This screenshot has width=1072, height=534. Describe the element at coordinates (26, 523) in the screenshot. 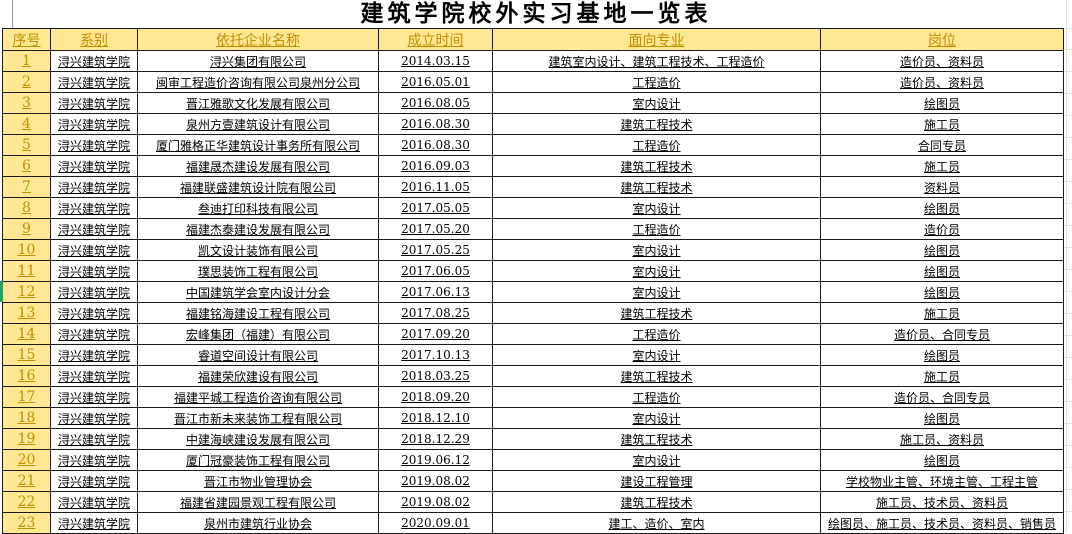

I see `cell-index: 23` at that location.